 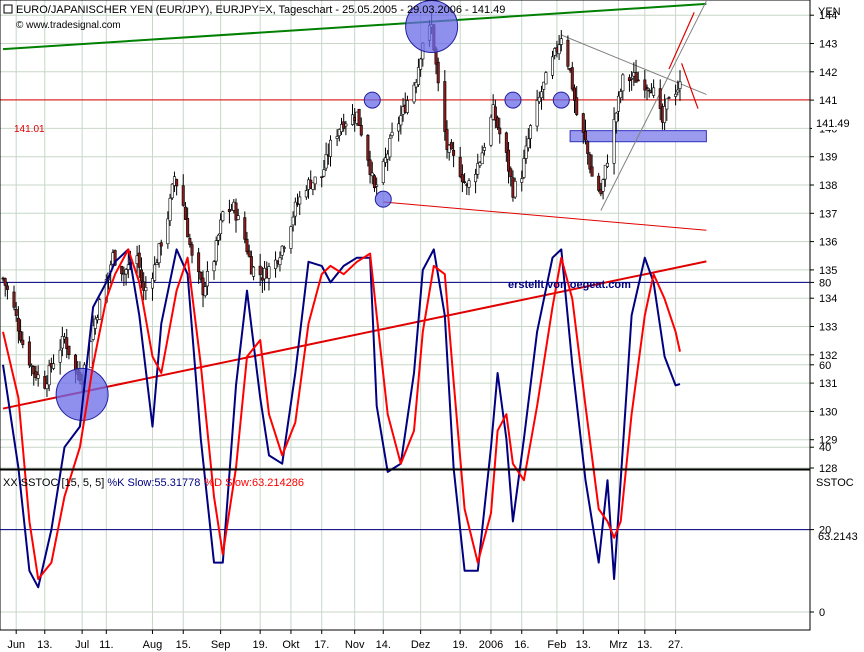 I want to click on x-tick-label: Feb, so click(x=556, y=645).